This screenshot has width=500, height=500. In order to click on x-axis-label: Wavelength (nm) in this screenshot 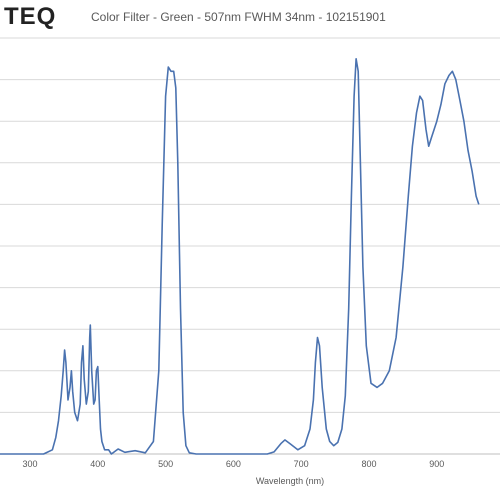, I will do `click(290, 481)`.